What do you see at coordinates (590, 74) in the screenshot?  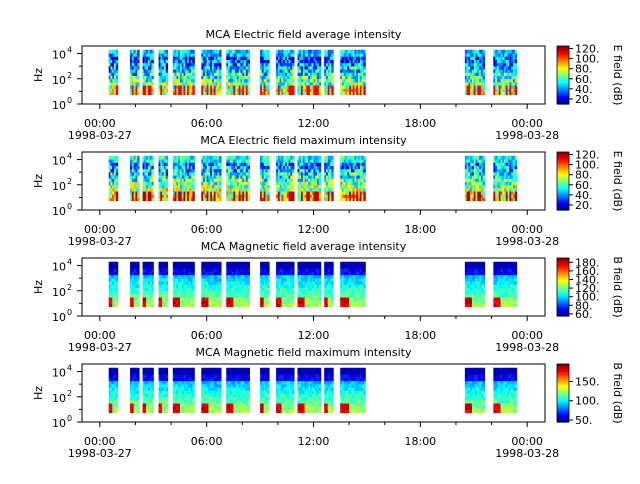 I see `colorbar: 20.40.60.80.100.120.E field (dB)` at bounding box center [590, 74].